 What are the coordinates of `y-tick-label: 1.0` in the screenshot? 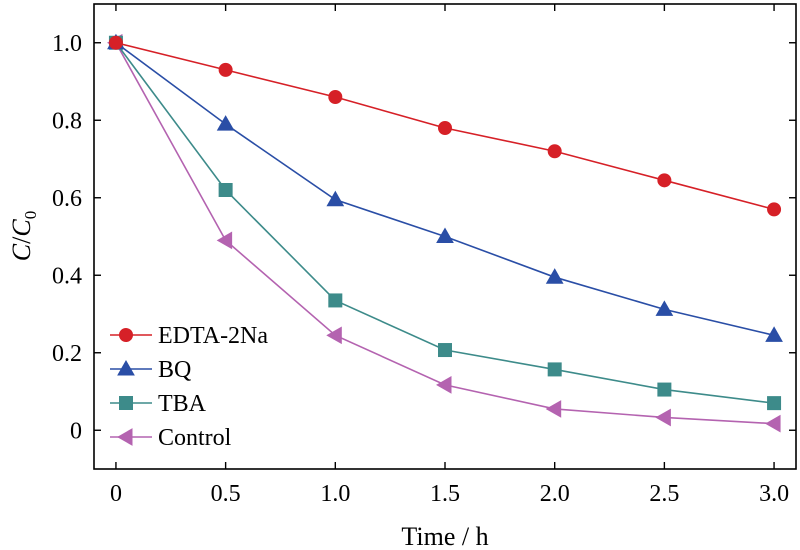 It's located at (67, 44).